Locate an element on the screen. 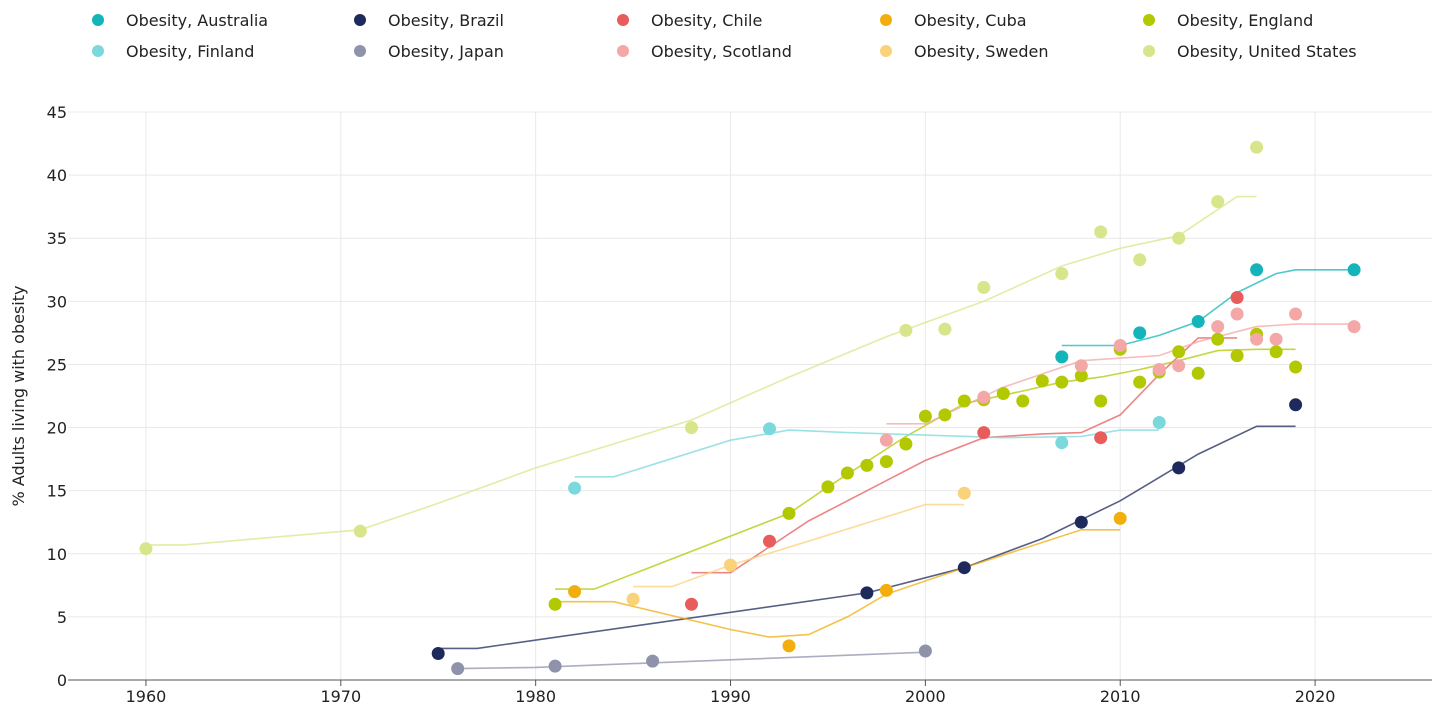 Image resolution: width=1442 pixels, height=707 pixels. legend-label: Obesity, Australia is located at coordinates (197, 20).